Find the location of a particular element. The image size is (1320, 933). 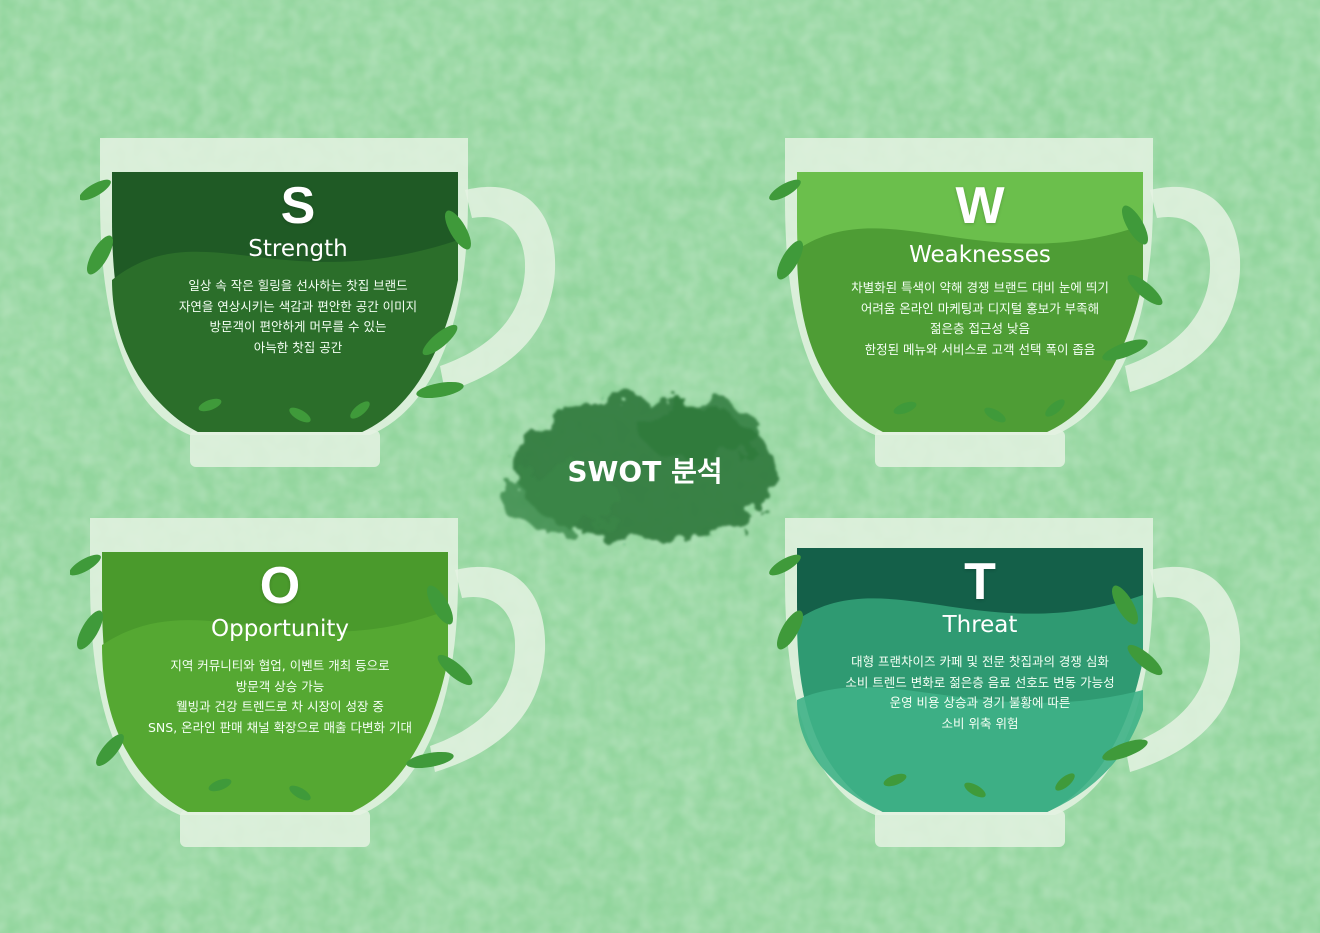

weakness-line: 젊은층 접근성 낮음 is located at coordinates (980, 328).